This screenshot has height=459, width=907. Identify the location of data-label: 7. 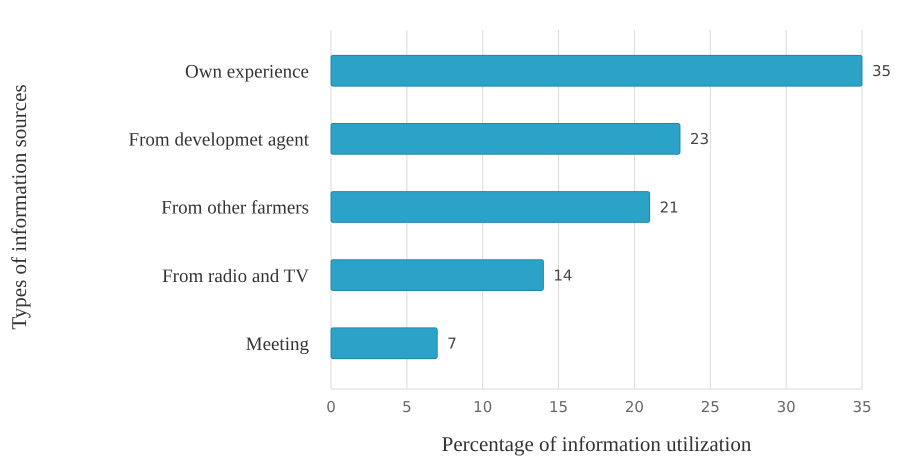
(452, 343).